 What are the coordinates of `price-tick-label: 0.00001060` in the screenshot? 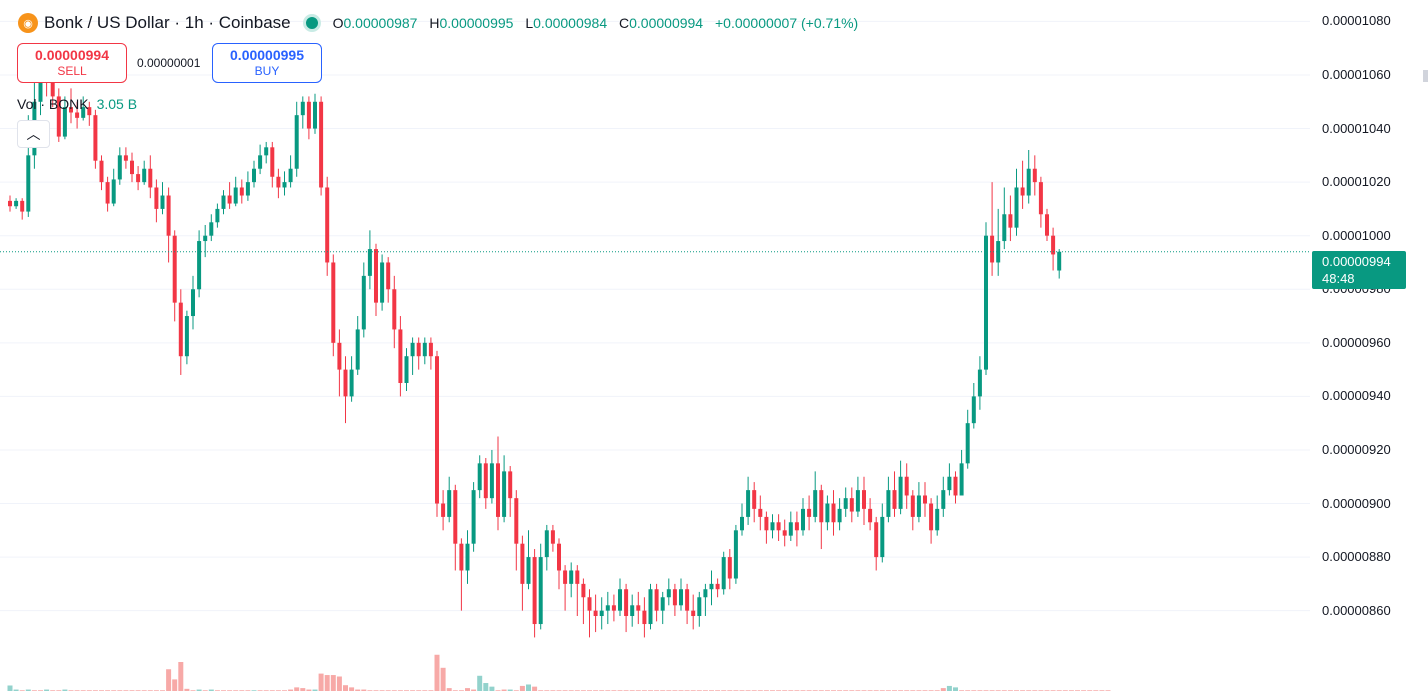 It's located at (1356, 74).